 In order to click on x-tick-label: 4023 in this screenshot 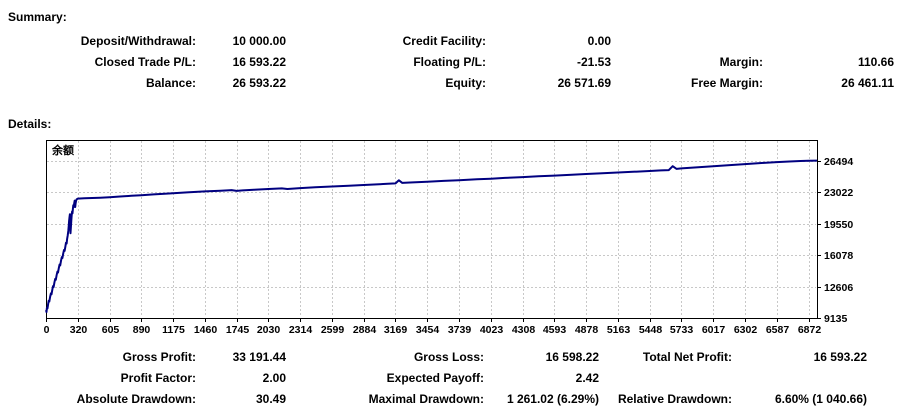, I will do `click(492, 330)`.